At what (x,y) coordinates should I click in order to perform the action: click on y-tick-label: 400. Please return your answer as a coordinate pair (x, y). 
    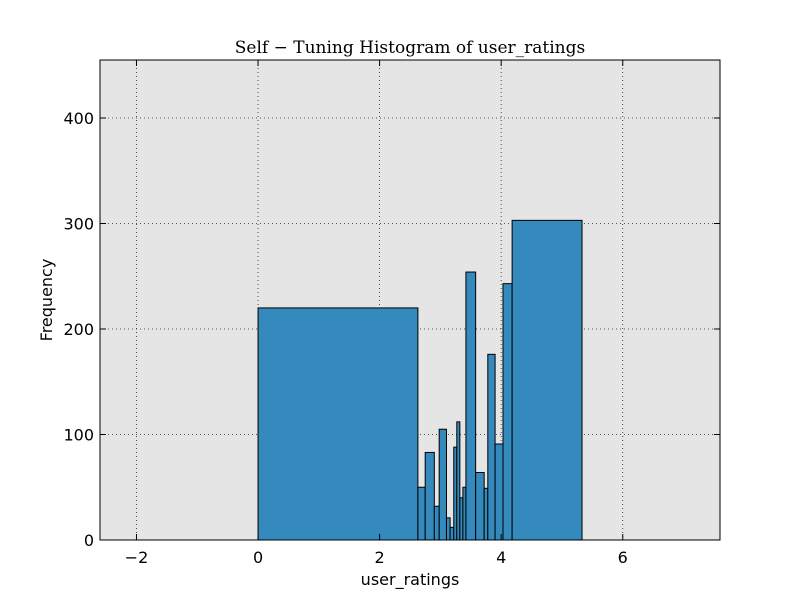
    Looking at the image, I should click on (78, 118).